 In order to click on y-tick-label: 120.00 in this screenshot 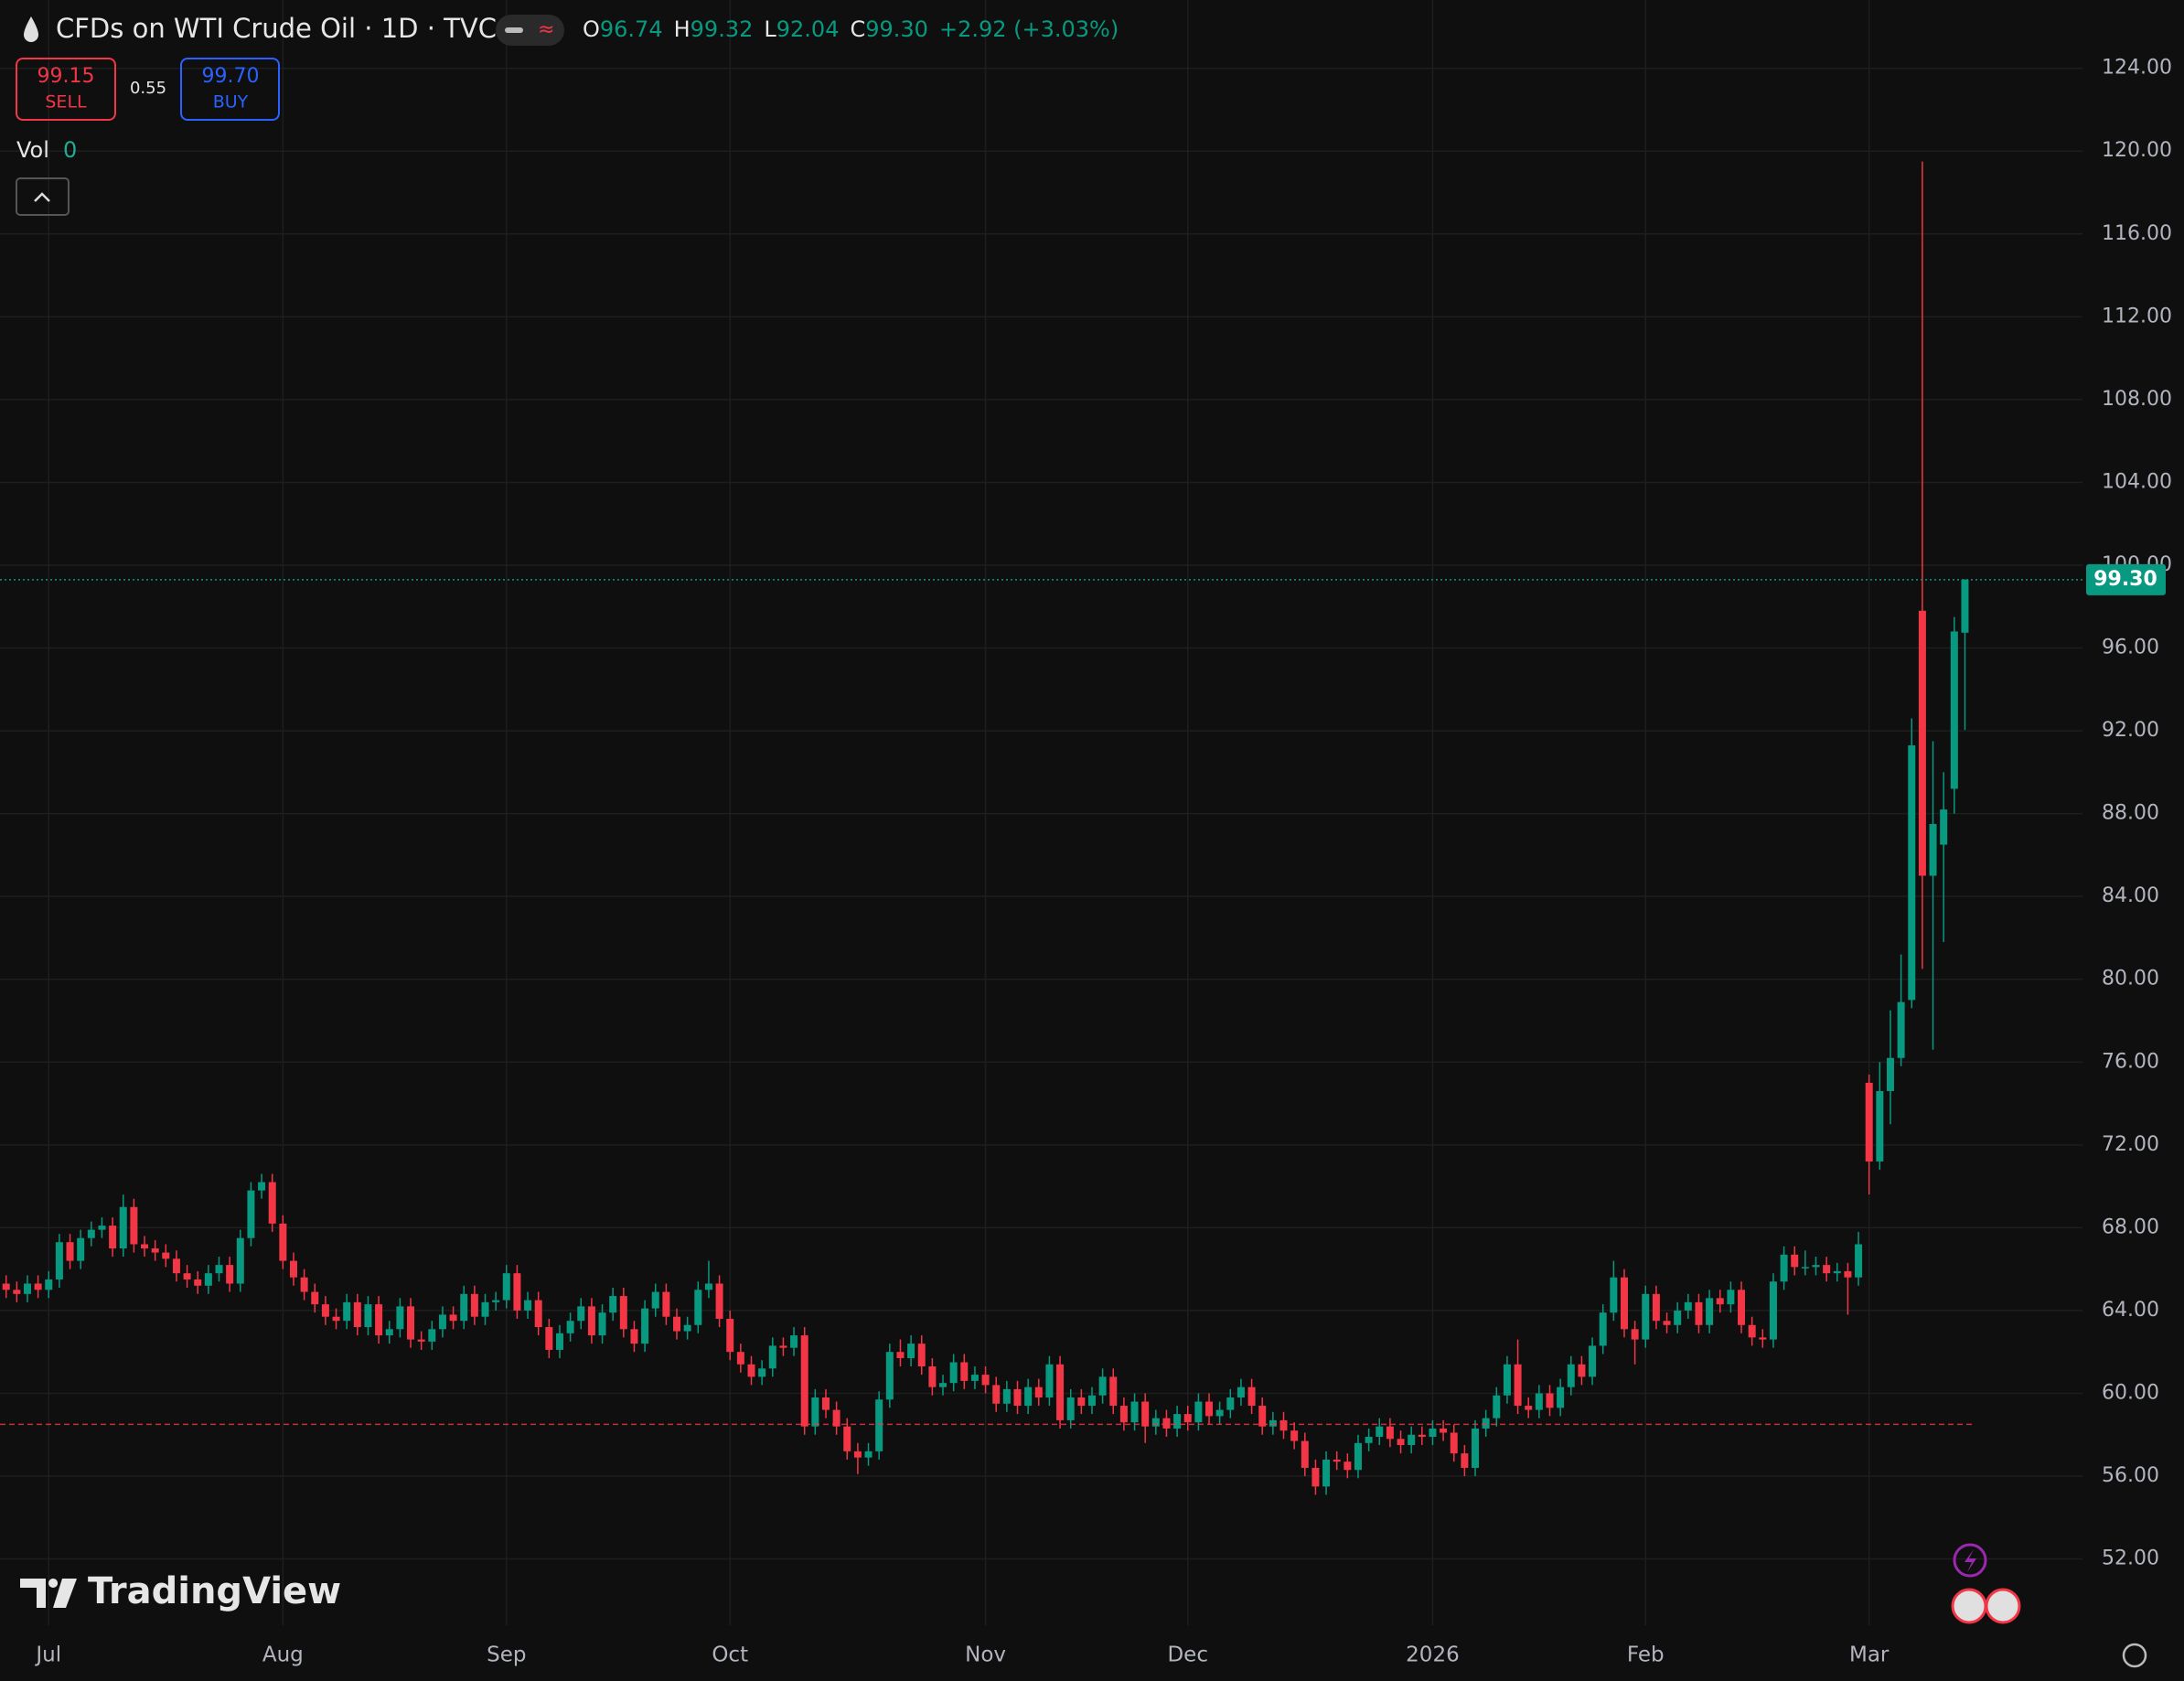, I will do `click(2137, 150)`.